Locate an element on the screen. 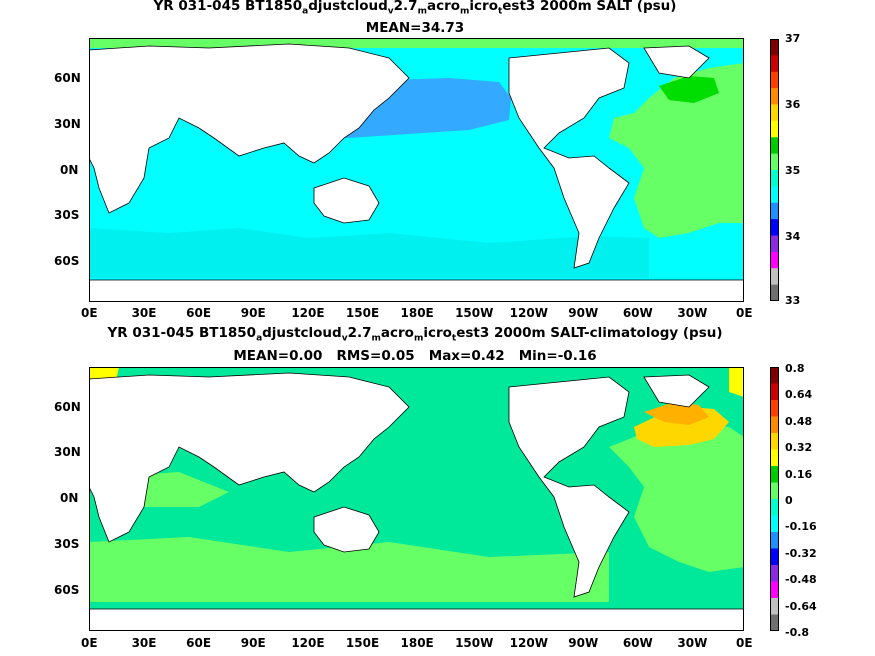  panel1-cbar-label-34: 34 is located at coordinates (793, 236).